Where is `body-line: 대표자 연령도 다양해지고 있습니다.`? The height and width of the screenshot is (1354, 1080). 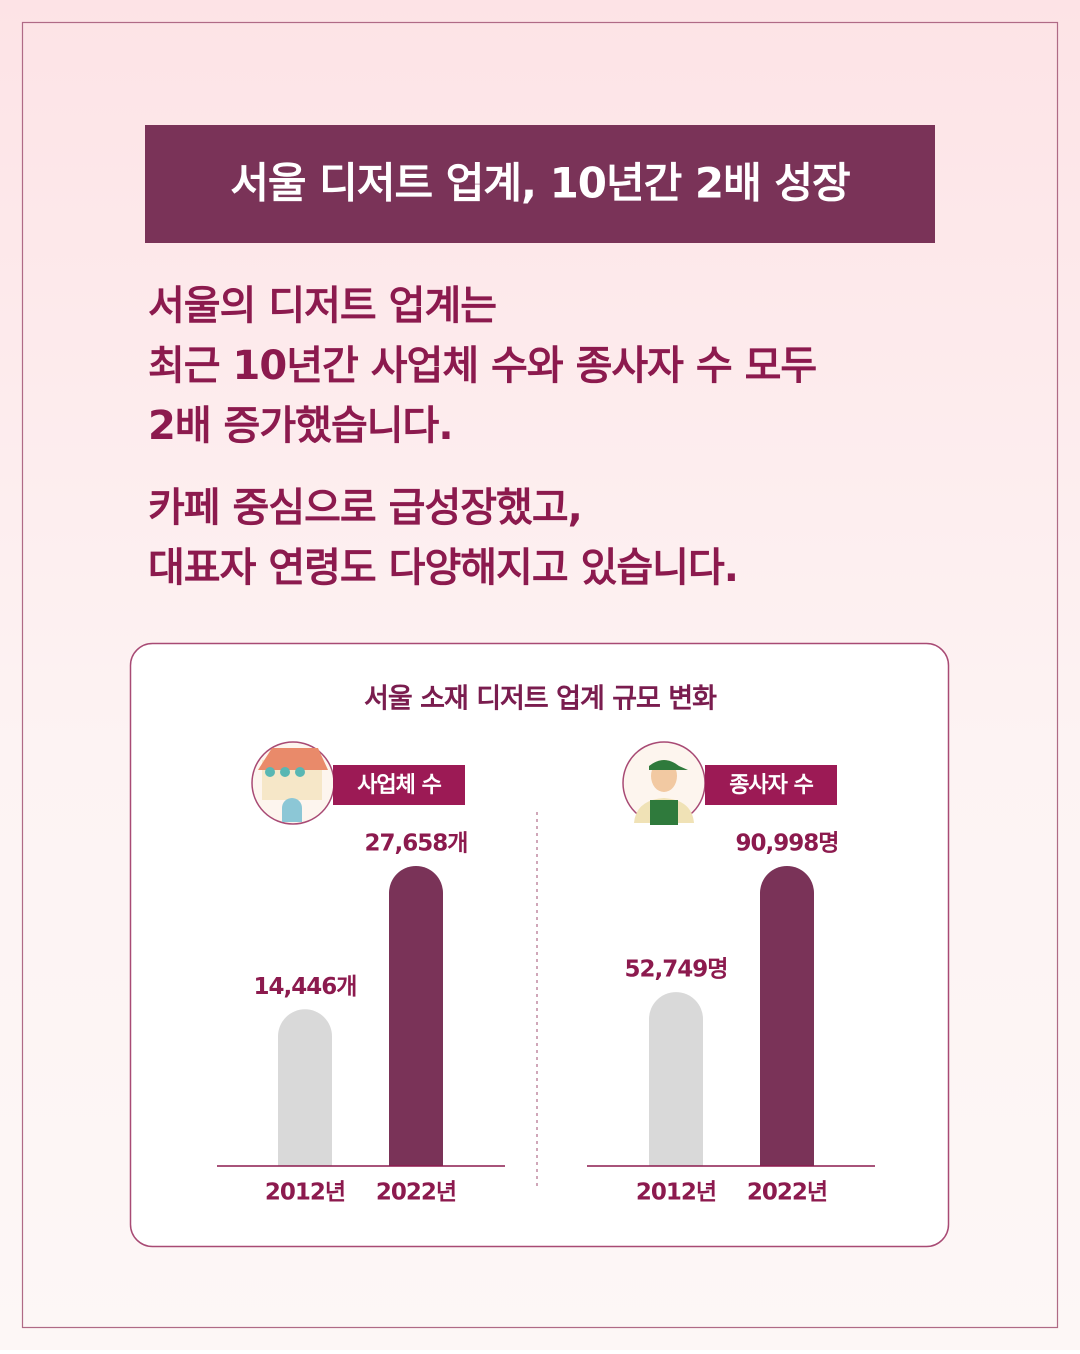 body-line: 대표자 연령도 다양해지고 있습니다. is located at coordinates (443, 568).